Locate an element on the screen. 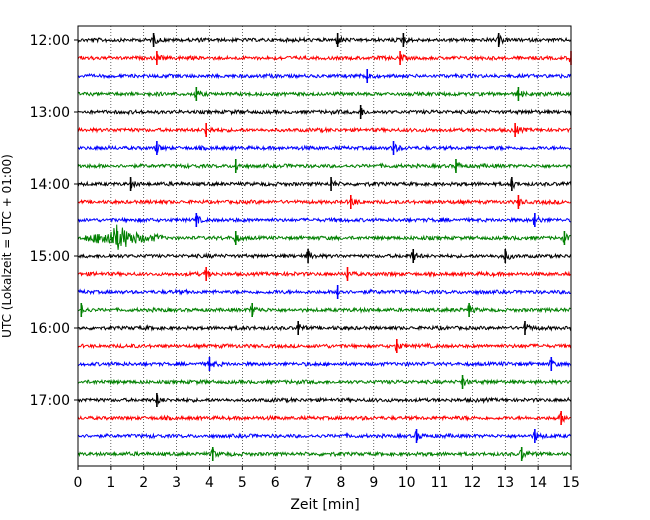  x-tick-label: 8 is located at coordinates (340, 483).